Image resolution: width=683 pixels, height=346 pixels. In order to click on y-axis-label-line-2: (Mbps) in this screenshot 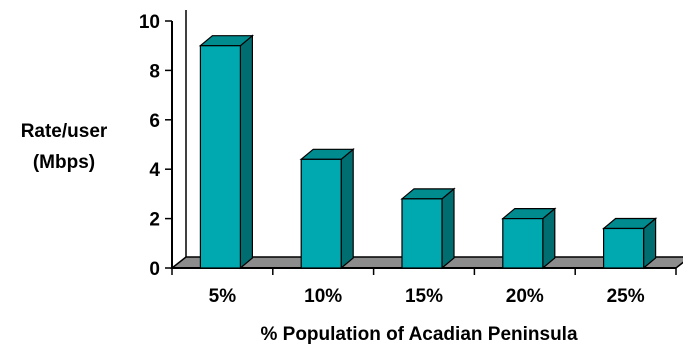, I will do `click(64, 162)`.